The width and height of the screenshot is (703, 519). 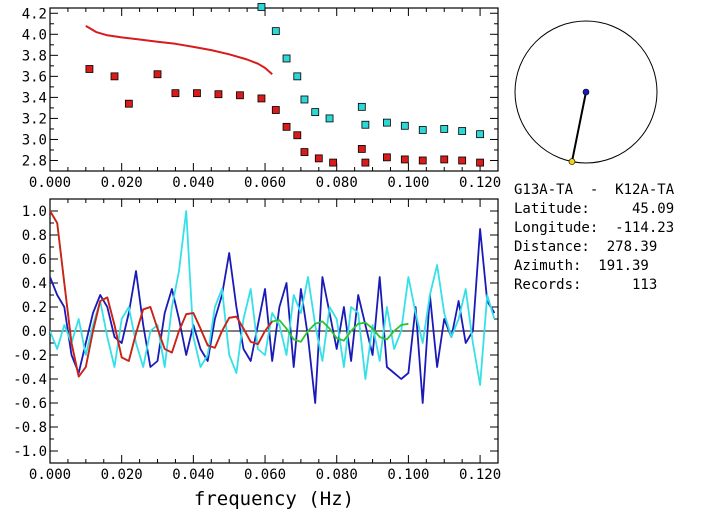 I want to click on azimuth-line, so click(x=578, y=126).